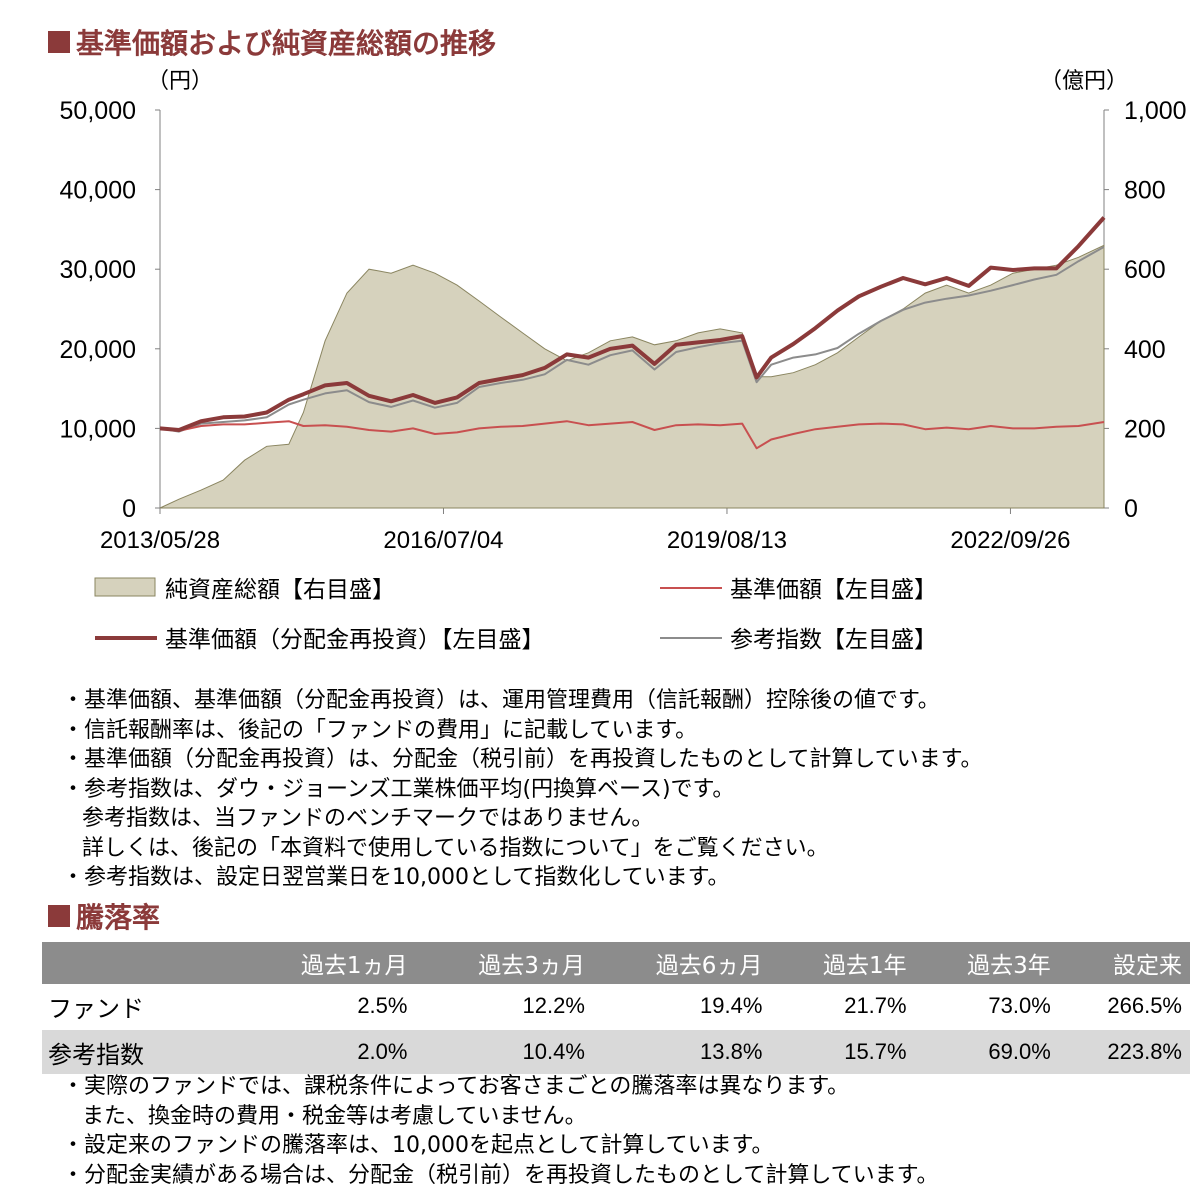 This screenshot has width=1200, height=1192. What do you see at coordinates (986, 1051) in the screenshot?
I see `table-cell: 69.0%` at bounding box center [986, 1051].